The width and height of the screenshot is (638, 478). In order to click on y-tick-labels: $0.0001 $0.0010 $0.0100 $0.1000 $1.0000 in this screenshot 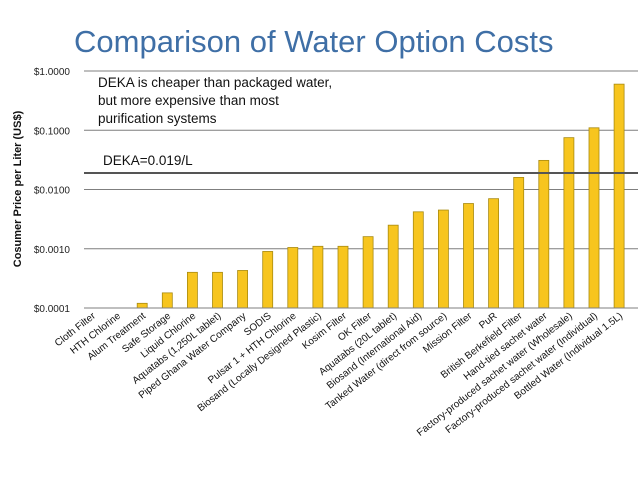, I will do `click(52, 191)`.